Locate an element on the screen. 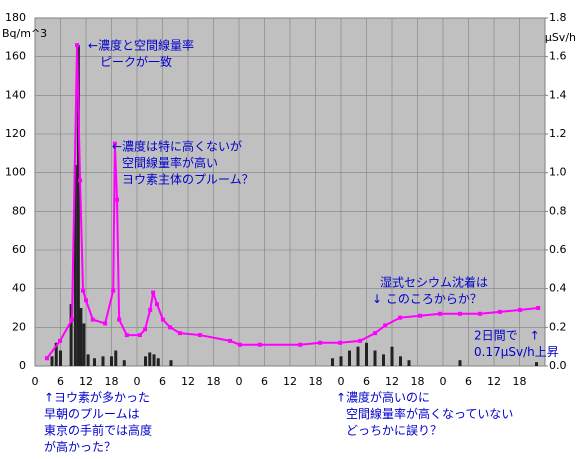 This screenshot has height=459, width=578. y2-tick-label: 0.4 is located at coordinates (558, 288).